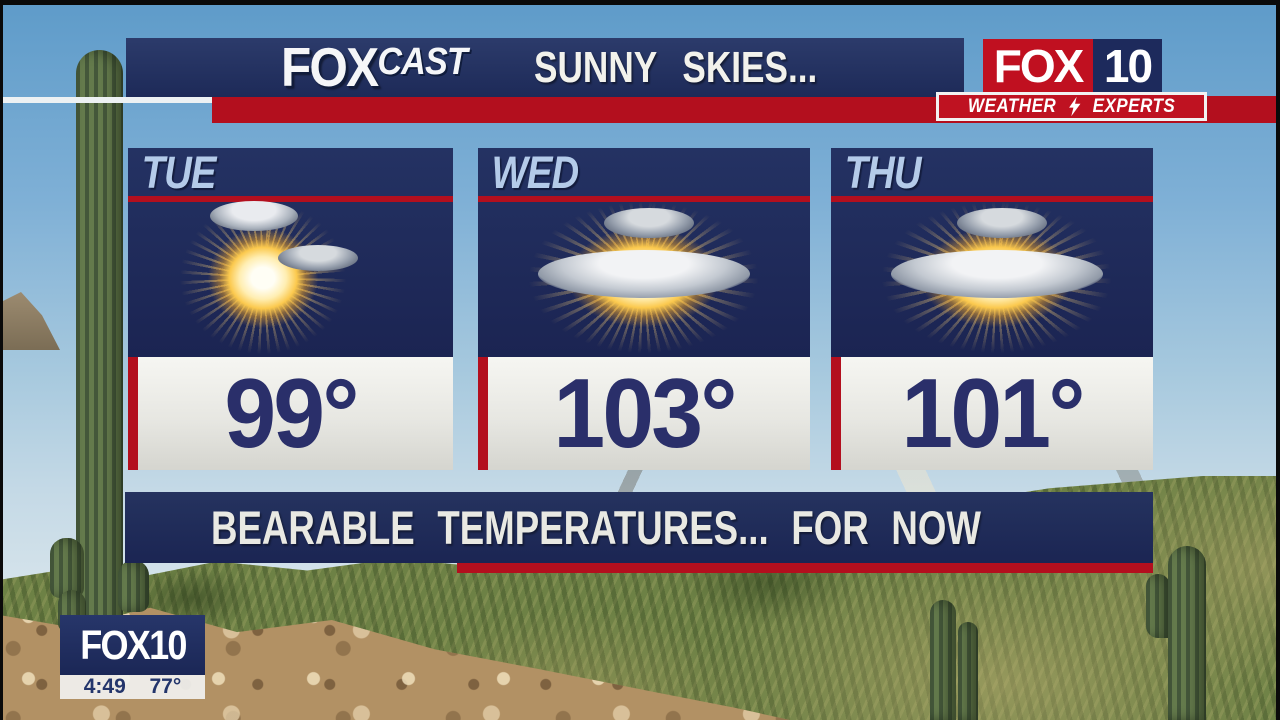 The image size is (1280, 720). Describe the element at coordinates (1278, 360) in the screenshot. I see `frame-right-bar` at that location.